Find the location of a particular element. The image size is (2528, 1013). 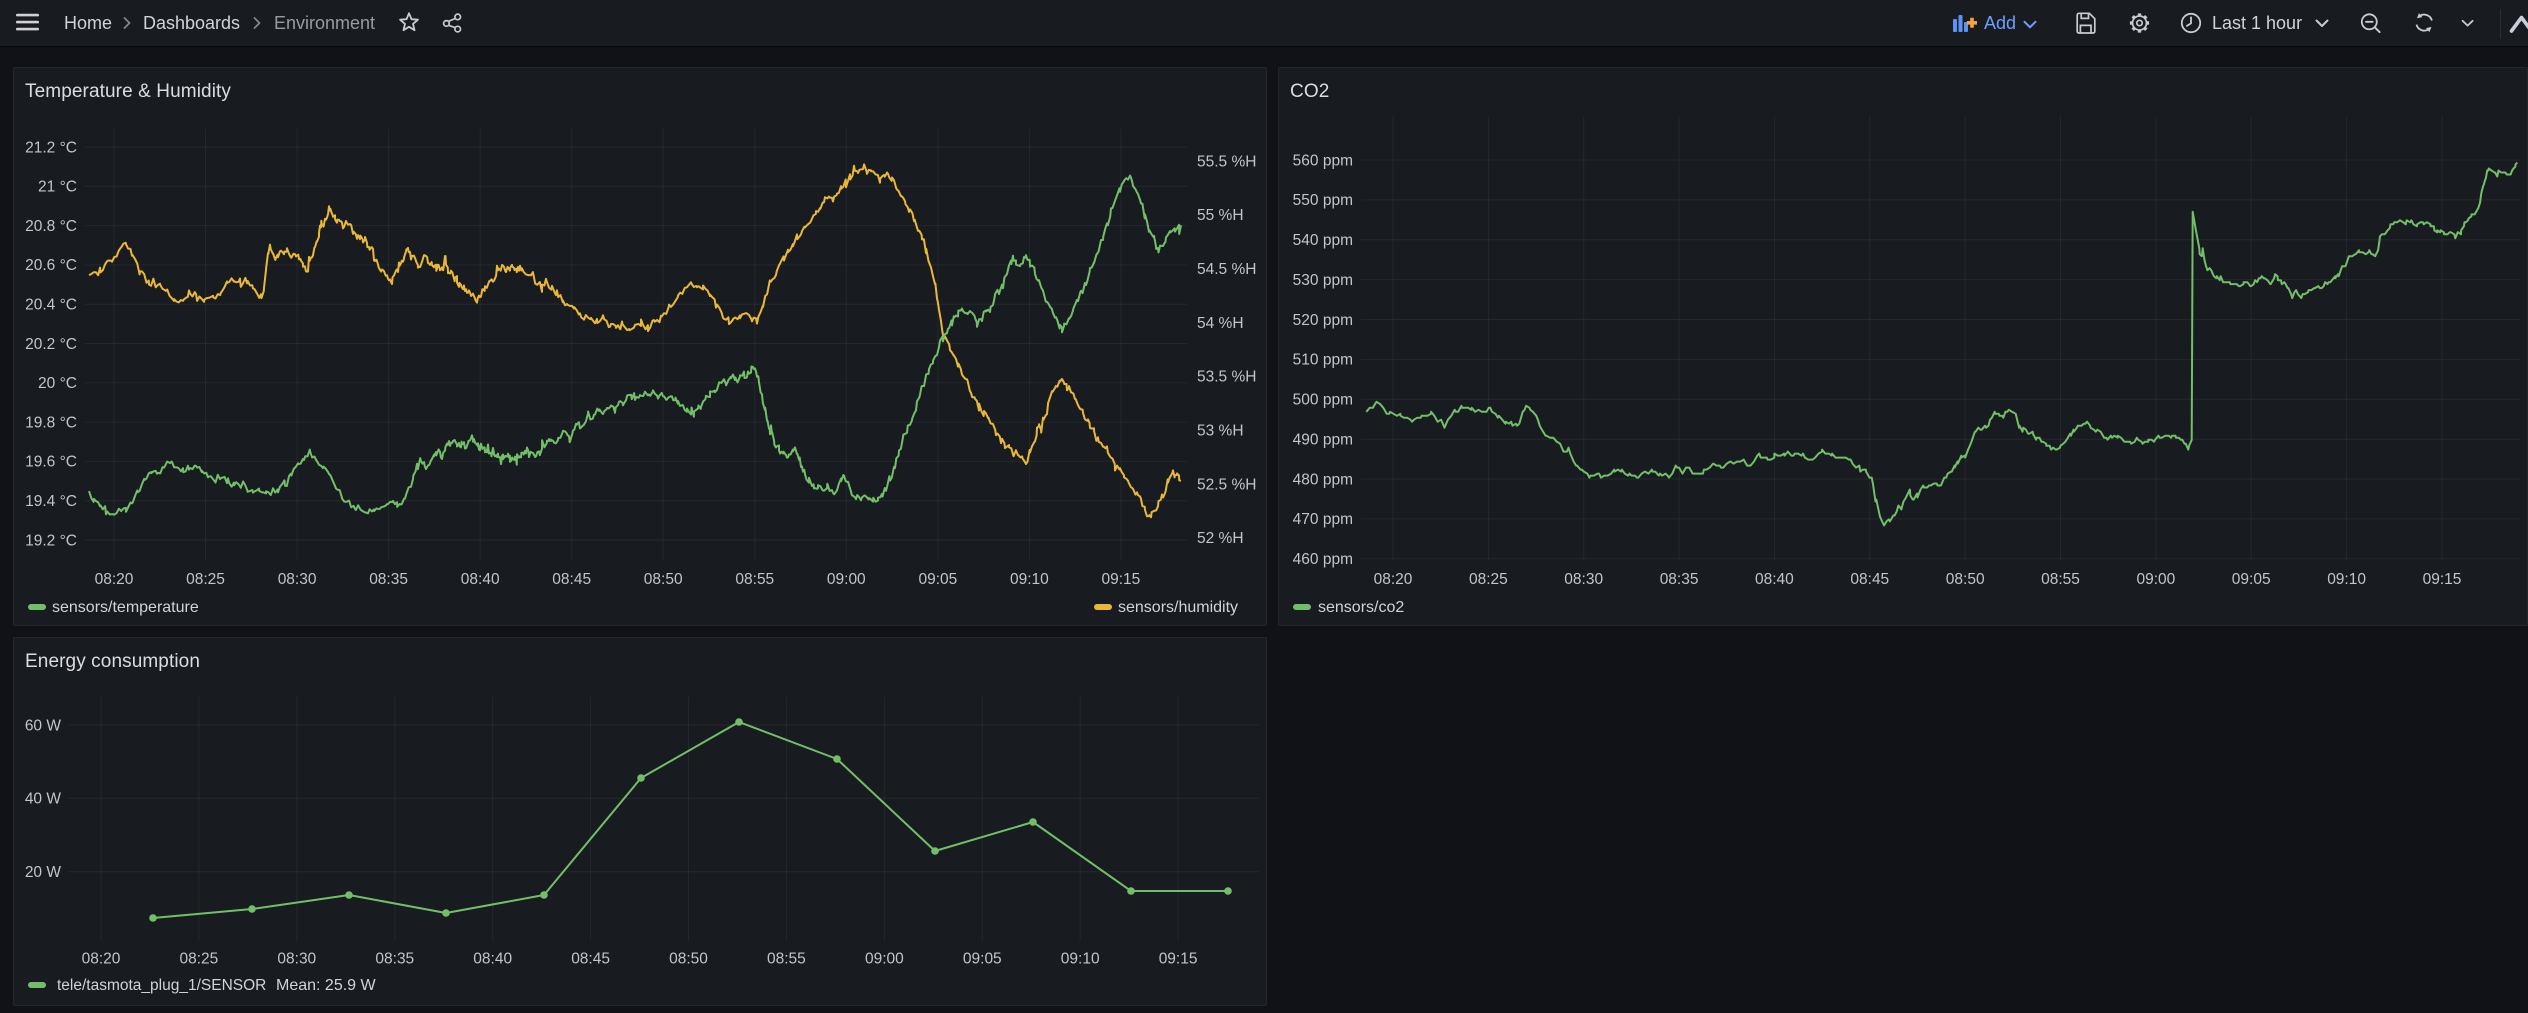

svg-text: 490 ppm is located at coordinates (1323, 440).